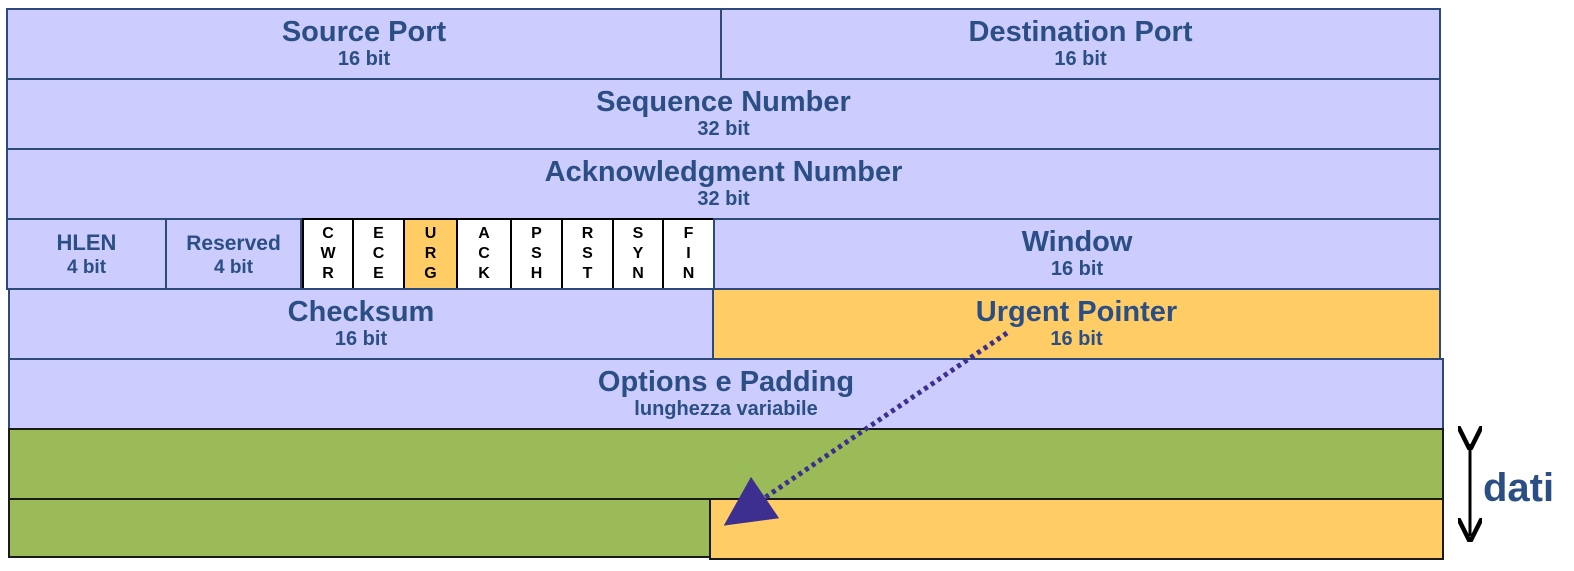 The height and width of the screenshot is (571, 1574). I want to click on flag-letter: Y, so click(638, 253).